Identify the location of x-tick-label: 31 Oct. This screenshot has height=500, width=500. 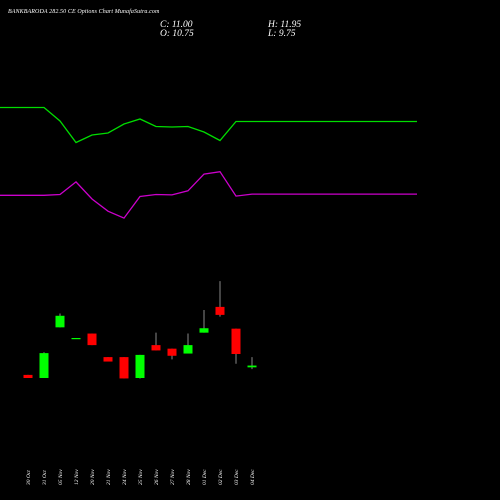
(45, 478).